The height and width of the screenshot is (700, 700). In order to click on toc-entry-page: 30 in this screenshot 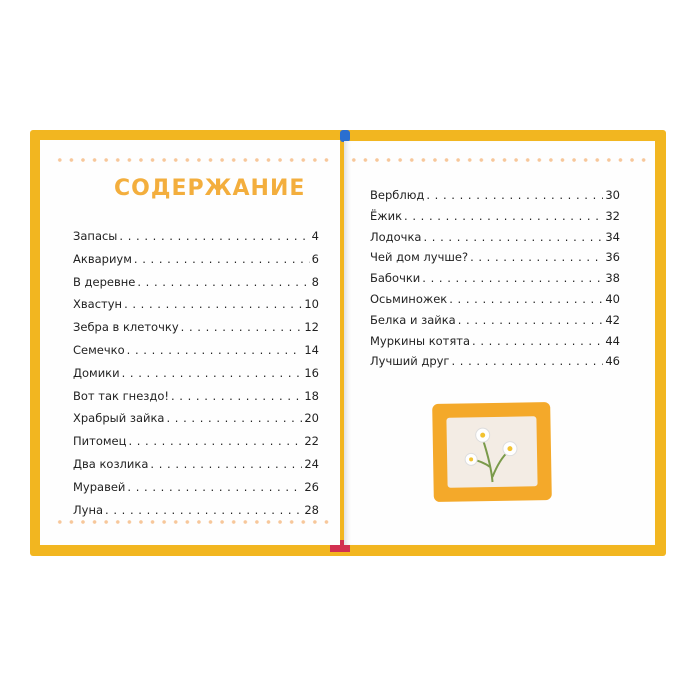, I will do `click(612, 195)`.